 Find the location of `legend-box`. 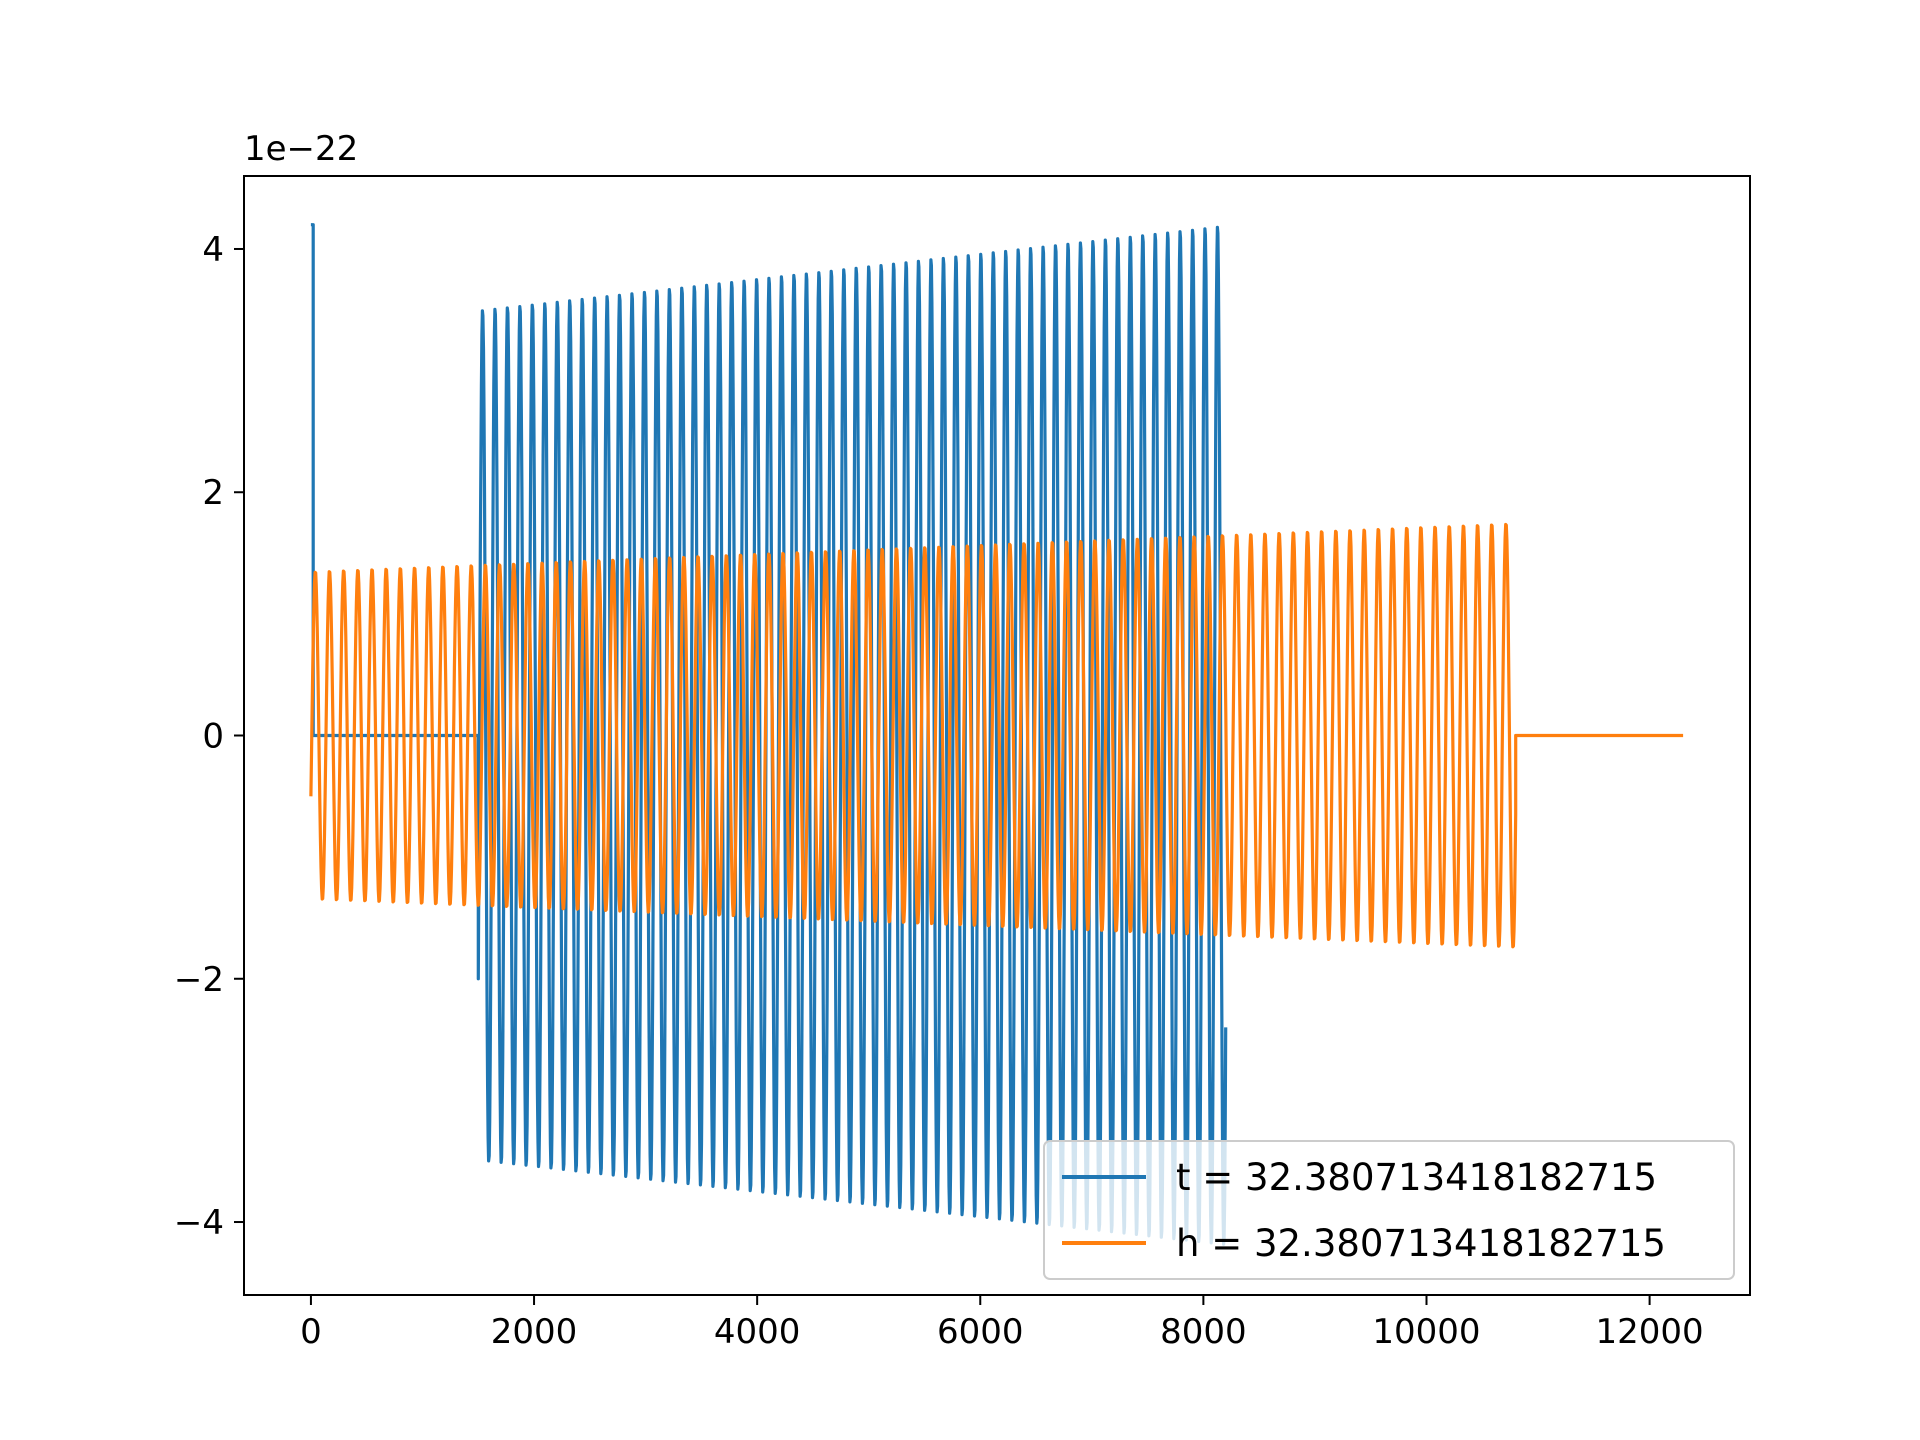

legend-box is located at coordinates (1389, 1210).